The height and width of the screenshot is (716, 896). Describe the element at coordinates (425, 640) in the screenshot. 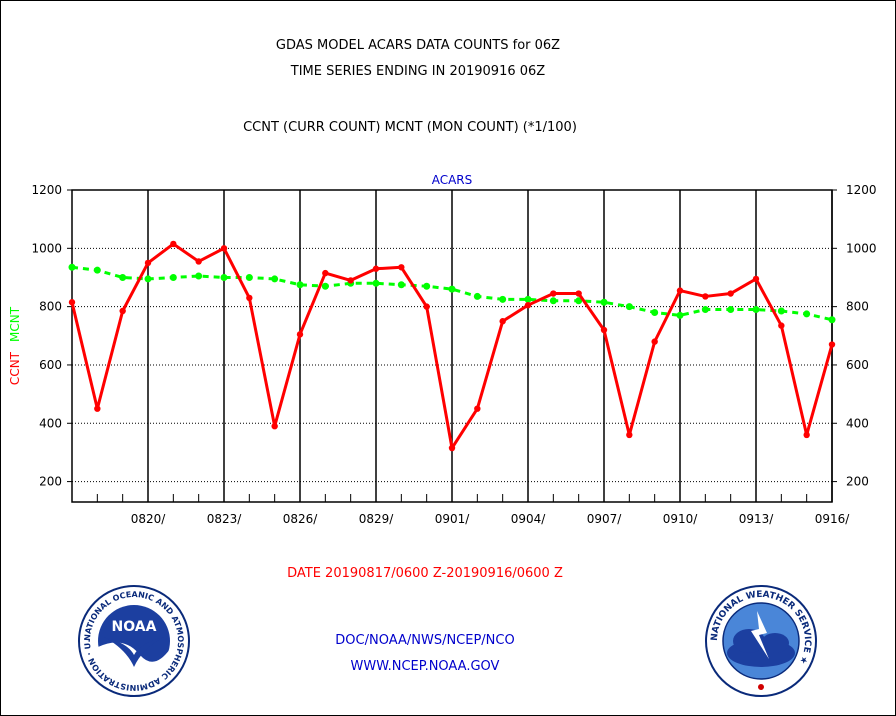

I see `org-link: DOC/NOAA/NWS/NCEP/NCO` at that location.